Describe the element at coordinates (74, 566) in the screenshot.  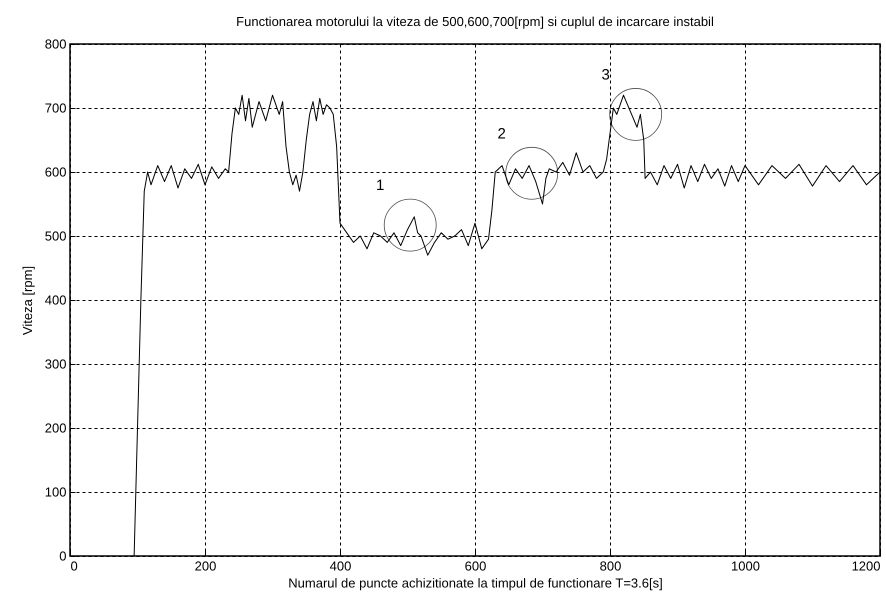
I see `x-tick-label: 0` at that location.